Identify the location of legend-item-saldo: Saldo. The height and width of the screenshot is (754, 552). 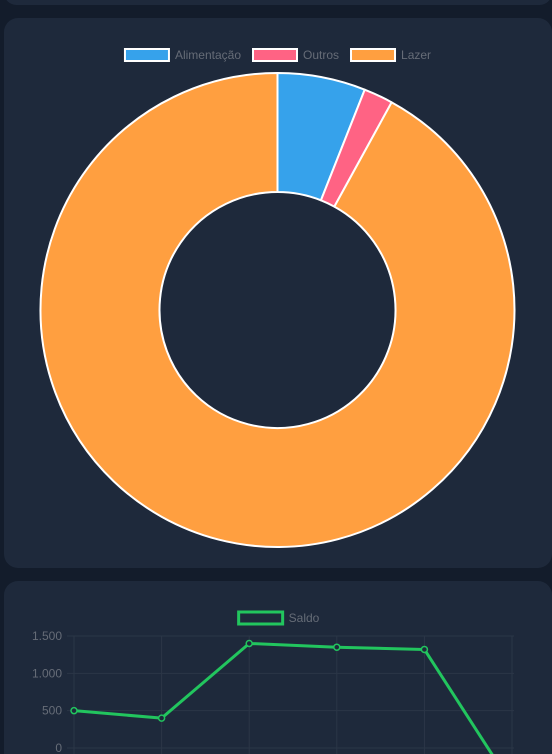
(278, 618).